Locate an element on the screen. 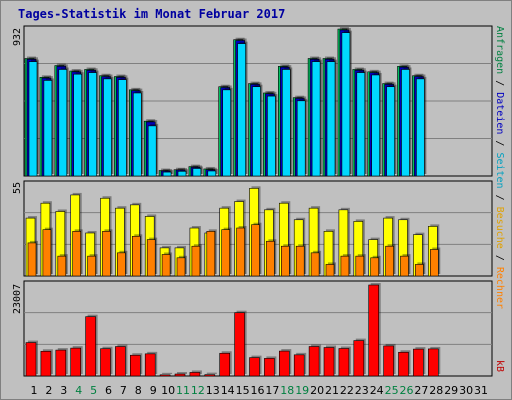  x-tick-label-31: 31 is located at coordinates (481, 390).